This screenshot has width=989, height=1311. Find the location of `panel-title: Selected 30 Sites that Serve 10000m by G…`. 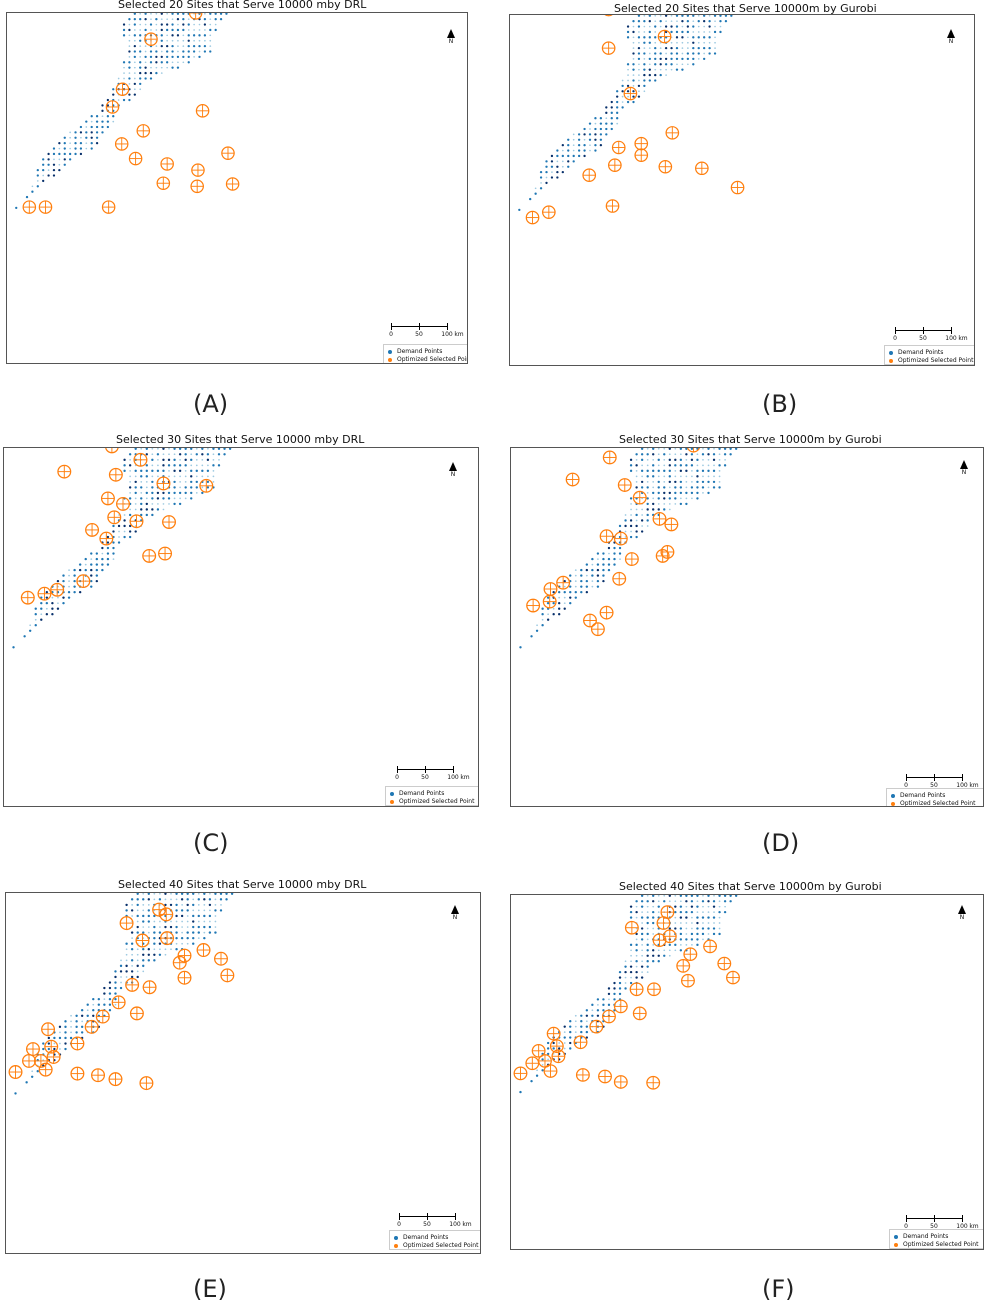

panel-title: Selected 30 Sites that Serve 10000m by G… is located at coordinates (750, 439).